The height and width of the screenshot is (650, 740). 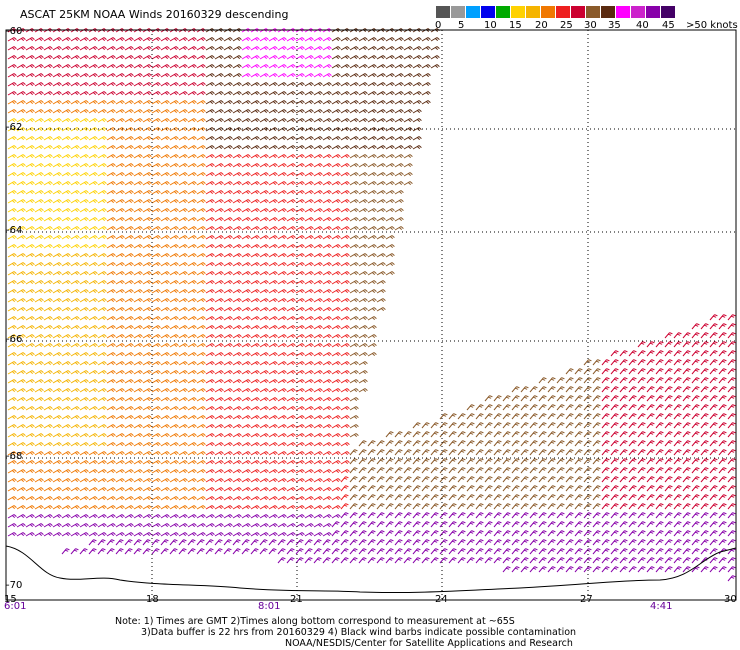 I want to click on pass-time-label: 8:01, so click(x=269, y=606).